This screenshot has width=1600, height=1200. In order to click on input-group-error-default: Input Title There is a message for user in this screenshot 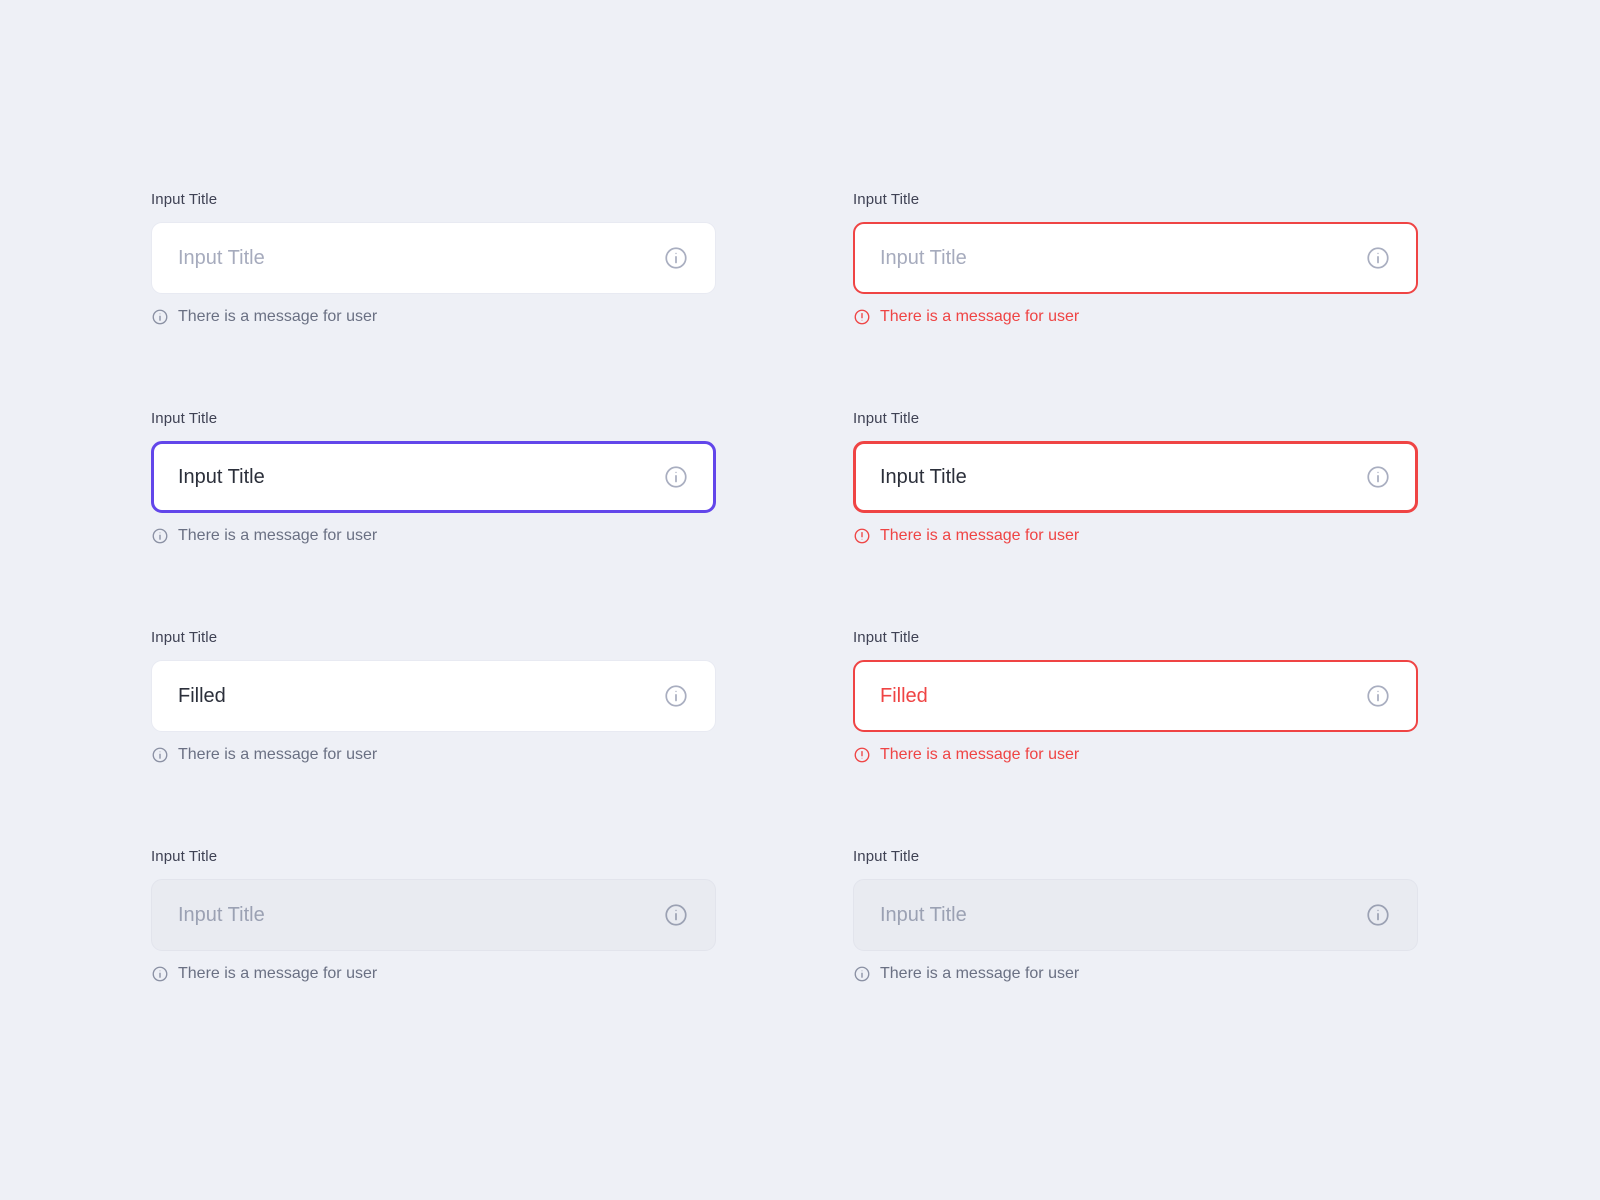, I will do `click(1135, 258)`.